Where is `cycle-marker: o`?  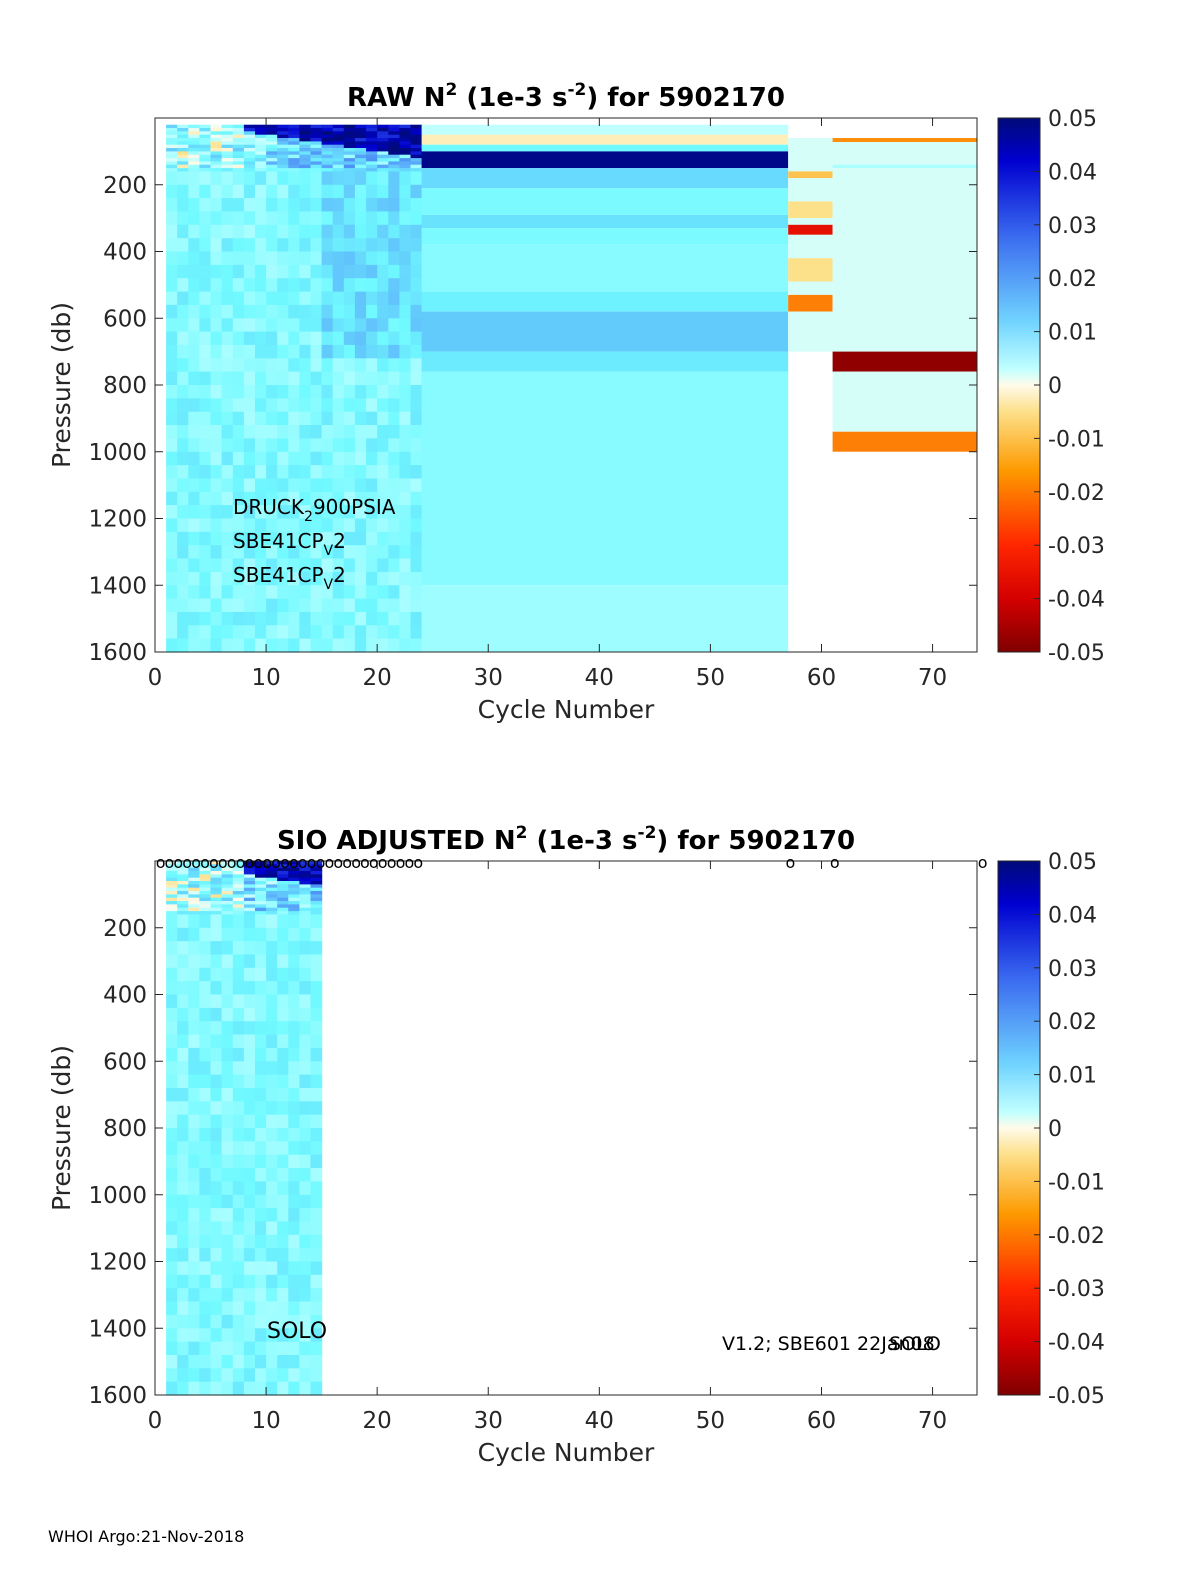
cycle-marker: o is located at coordinates (187, 862).